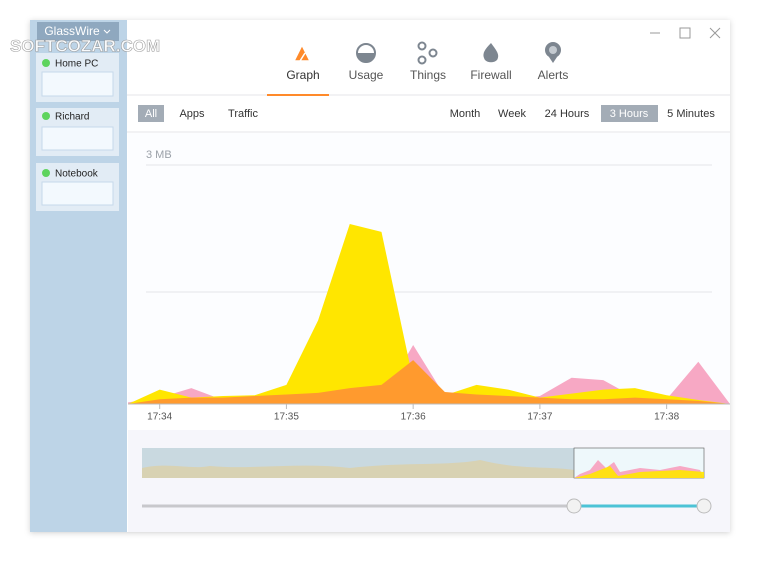 This screenshot has width=760, height=576. Describe the element at coordinates (553, 75) in the screenshot. I see `tab: Alerts` at that location.